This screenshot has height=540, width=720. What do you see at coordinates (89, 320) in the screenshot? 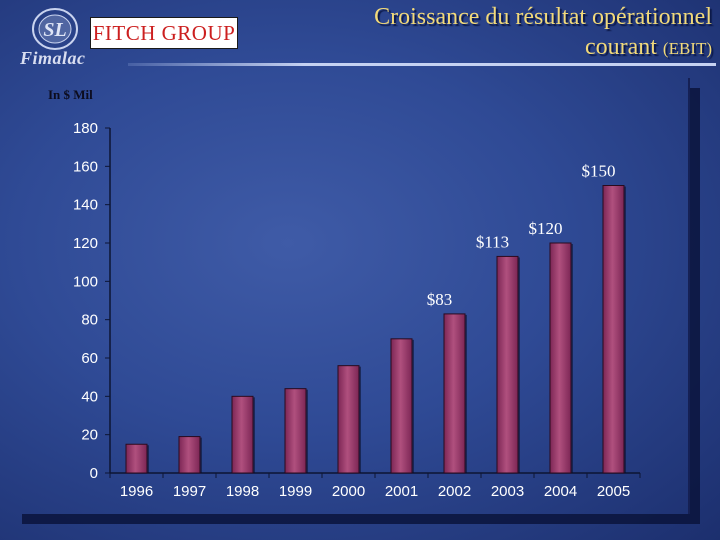
I see `y-tick-label: 80` at bounding box center [89, 320].